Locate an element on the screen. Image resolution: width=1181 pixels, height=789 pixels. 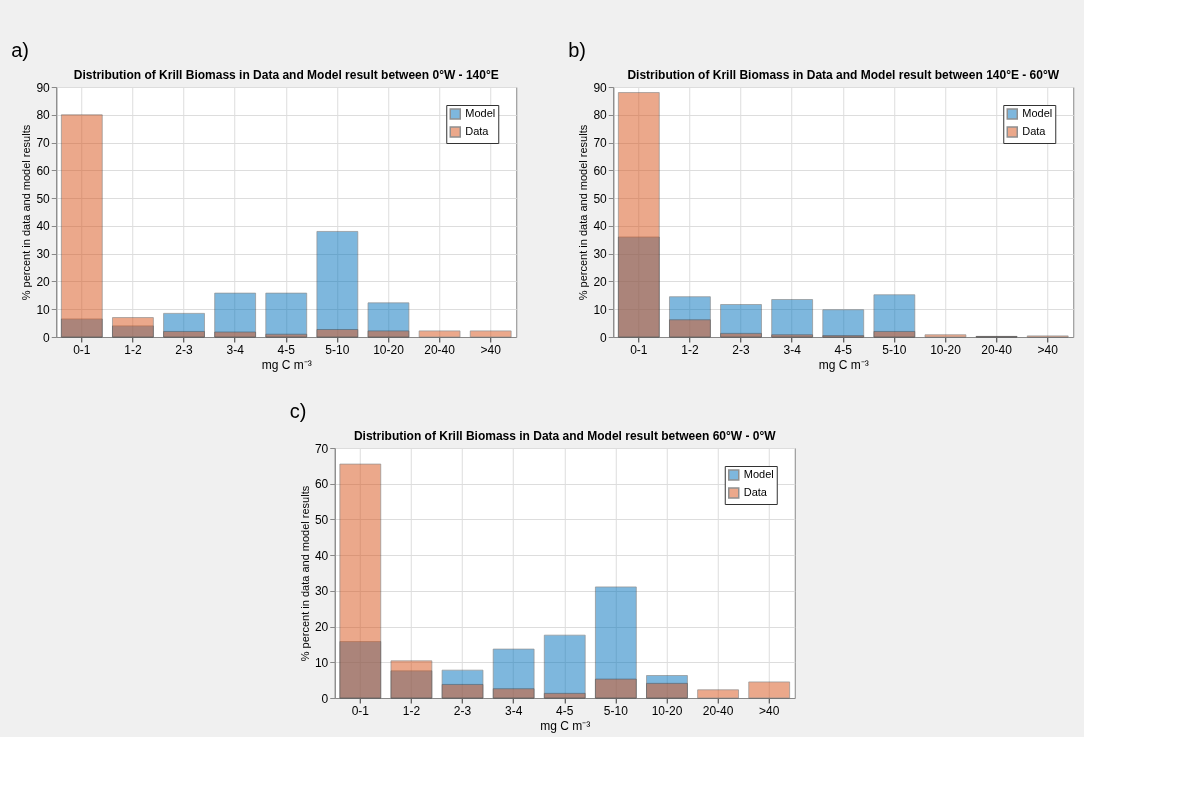
text: a) is located at coordinates (20, 50).